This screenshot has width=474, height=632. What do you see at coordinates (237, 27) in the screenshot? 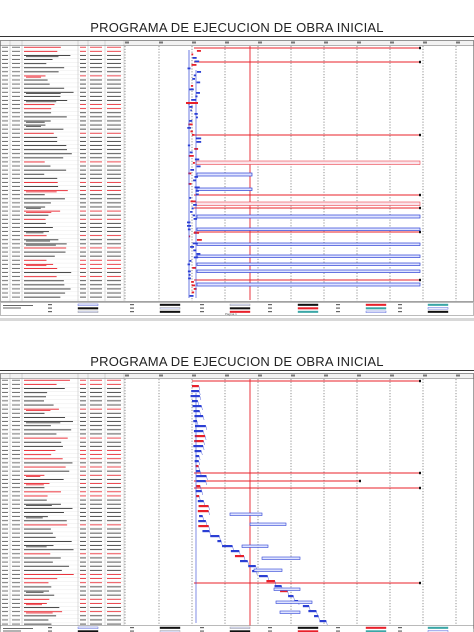
I see `page-title: PROGRAMA DE EJECUCION DE OBRA INICIAL` at bounding box center [237, 27].